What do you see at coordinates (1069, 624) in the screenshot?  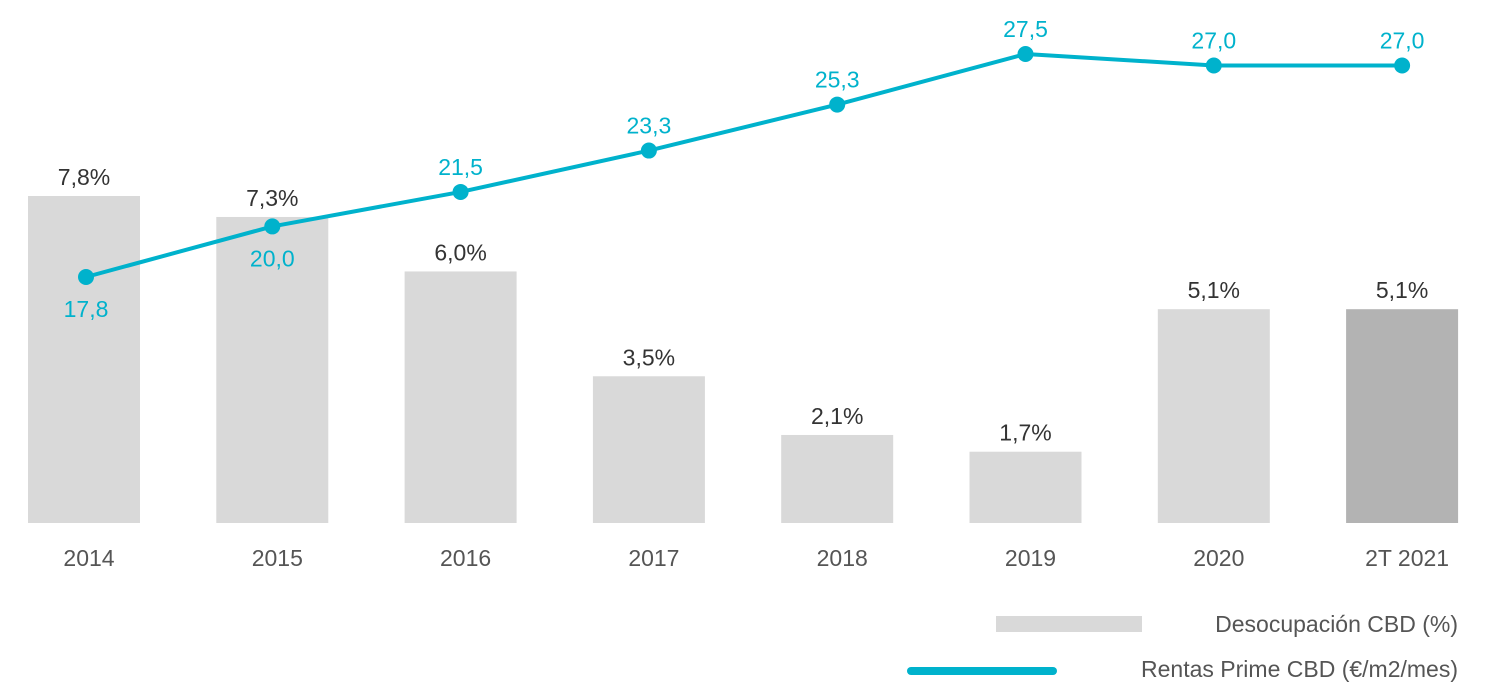 I see `legend-bar-swatch` at bounding box center [1069, 624].